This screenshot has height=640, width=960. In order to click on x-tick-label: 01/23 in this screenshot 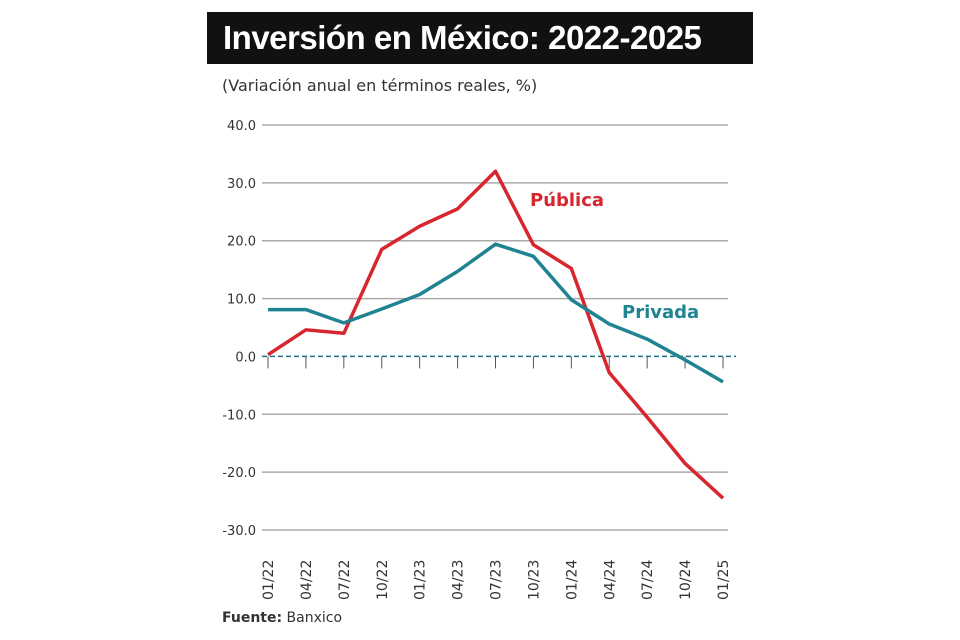, I will do `click(421, 580)`.